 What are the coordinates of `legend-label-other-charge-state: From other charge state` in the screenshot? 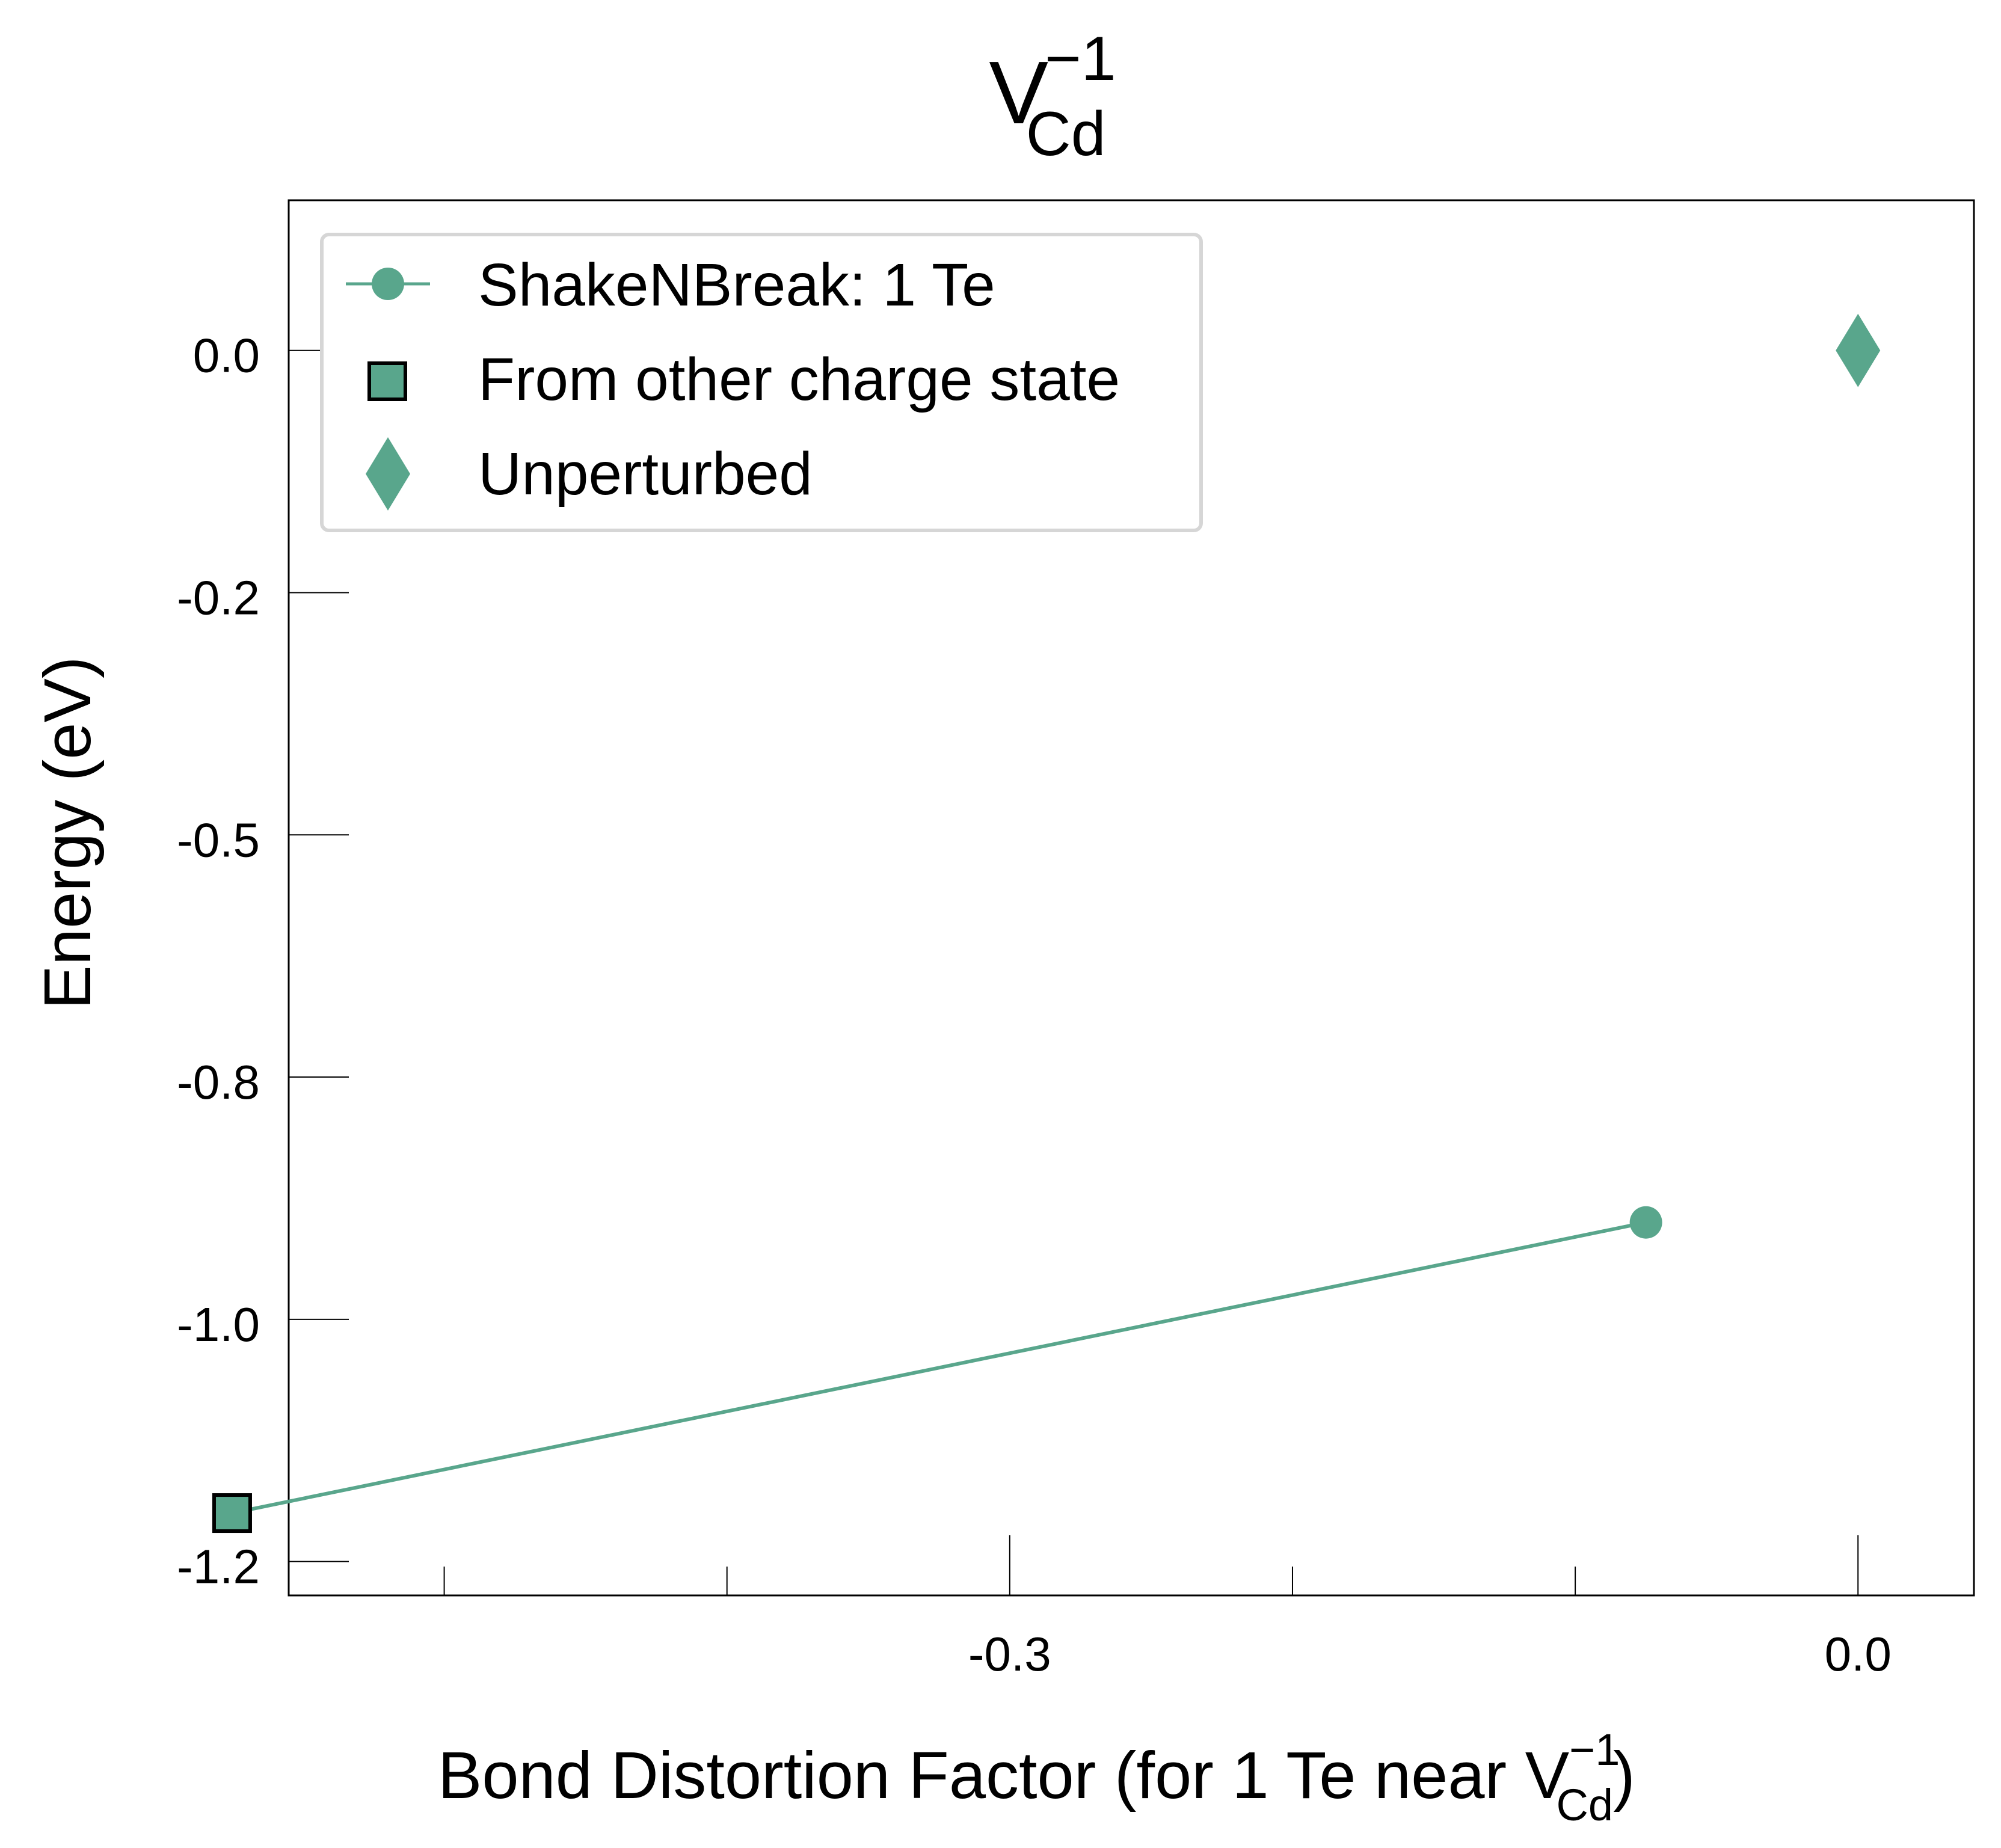 It's located at (799, 379).